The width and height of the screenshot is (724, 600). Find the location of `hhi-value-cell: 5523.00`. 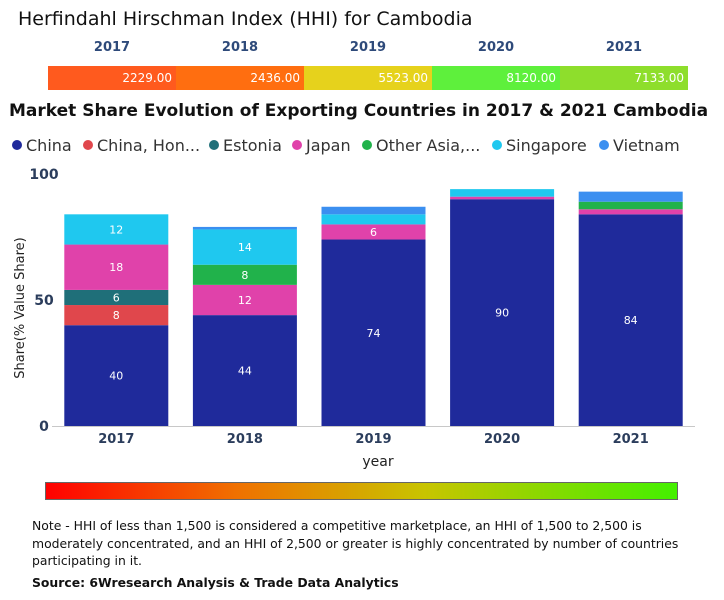

hhi-value-cell: 5523.00 is located at coordinates (368, 78).